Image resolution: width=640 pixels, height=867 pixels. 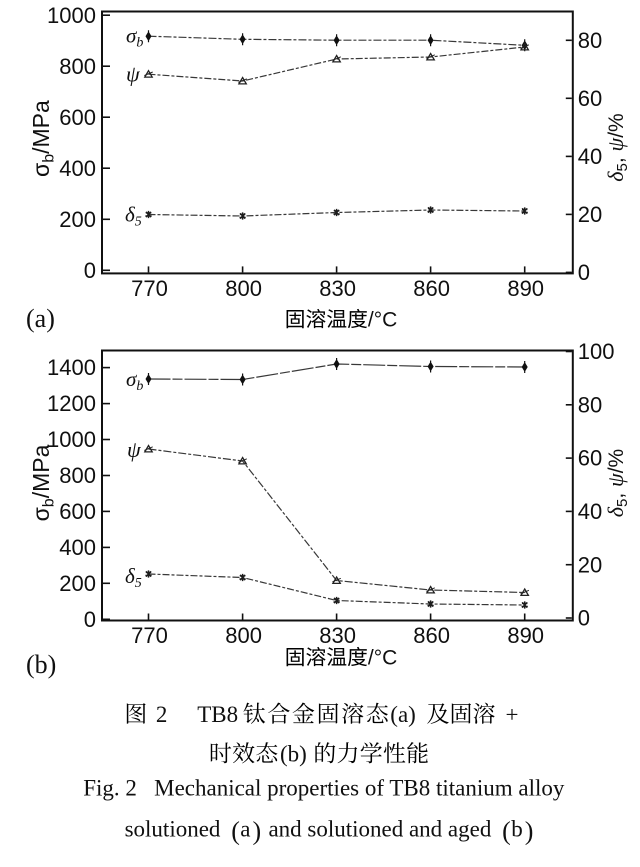 What do you see at coordinates (217, 714) in the screenshot?
I see `svg-text: TB8` at bounding box center [217, 714].